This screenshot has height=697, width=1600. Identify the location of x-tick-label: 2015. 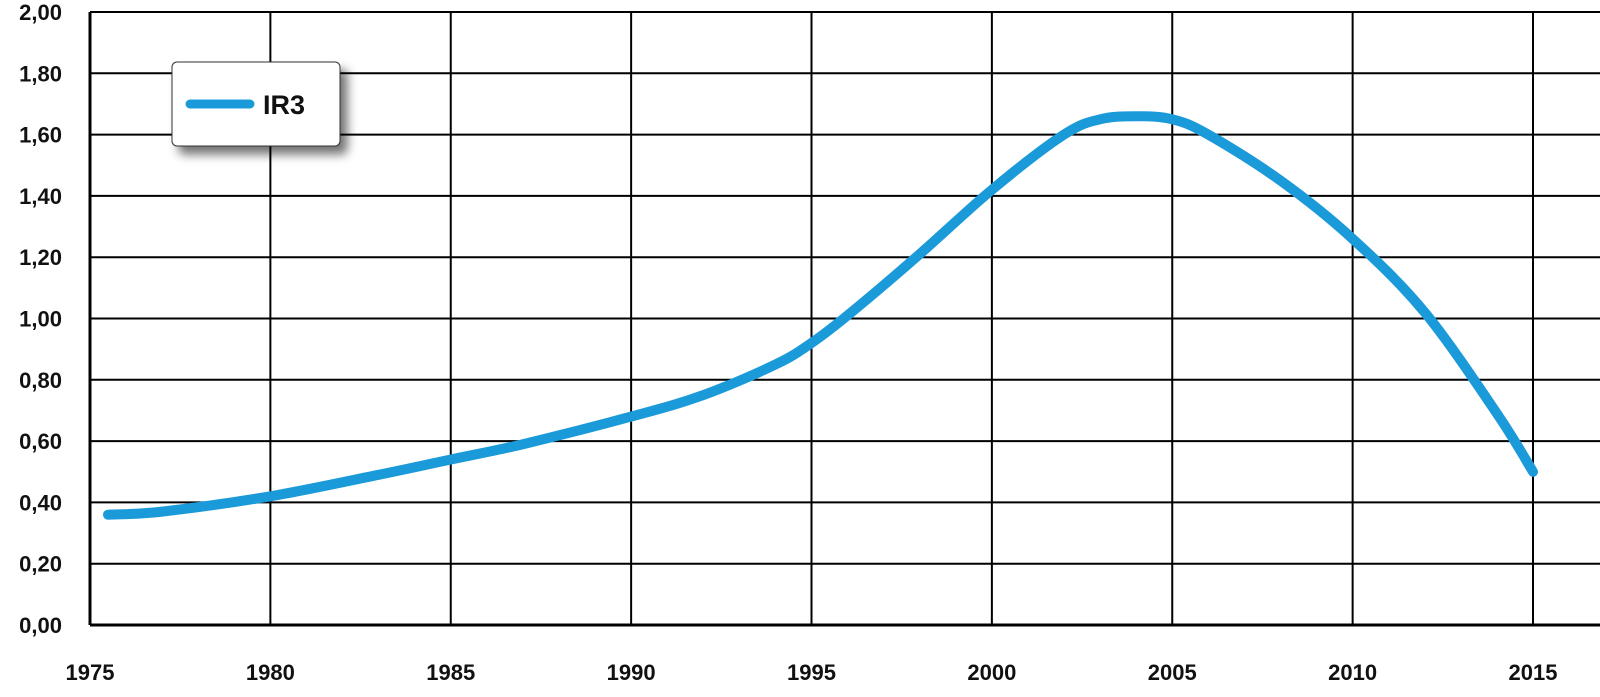
(1533, 672).